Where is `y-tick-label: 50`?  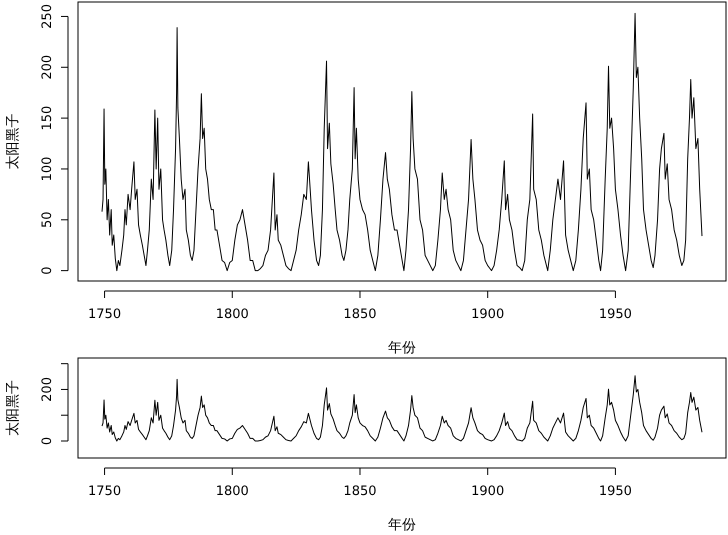
y-tick-label: 50 is located at coordinates (47, 220).